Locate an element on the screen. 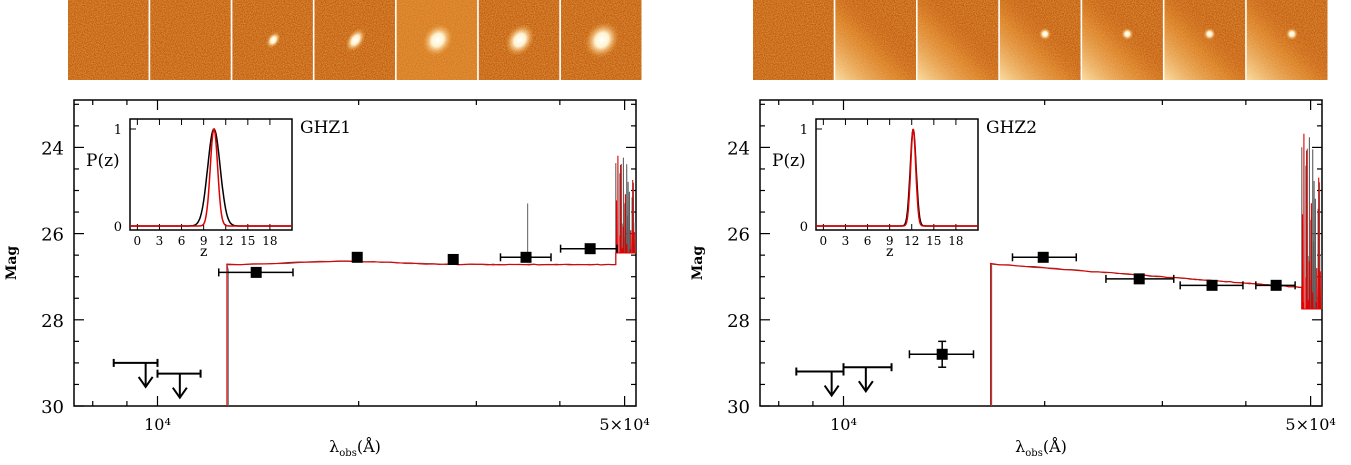  inset-x-tick-label: 18 is located at coordinates (269, 241).